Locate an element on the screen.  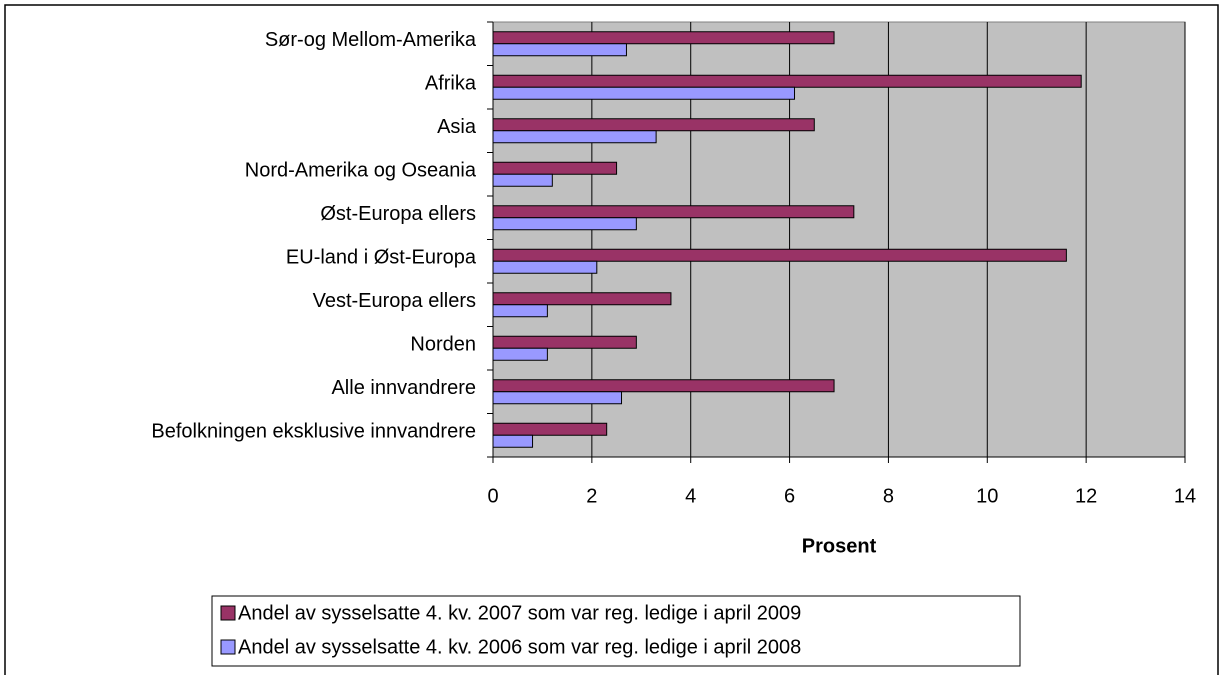
y-tick-label: Afrika is located at coordinates (451, 84).